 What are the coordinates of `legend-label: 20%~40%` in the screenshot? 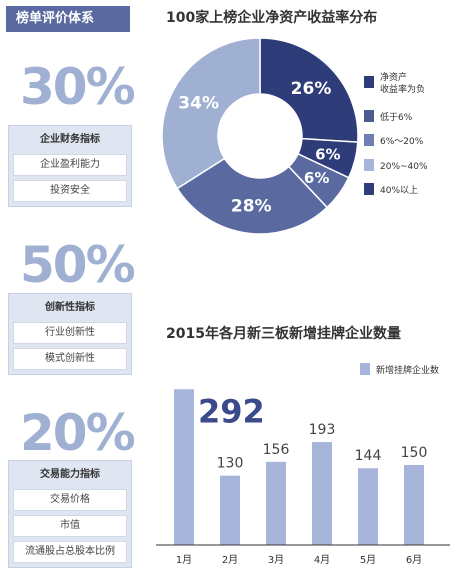 It's located at (404, 167).